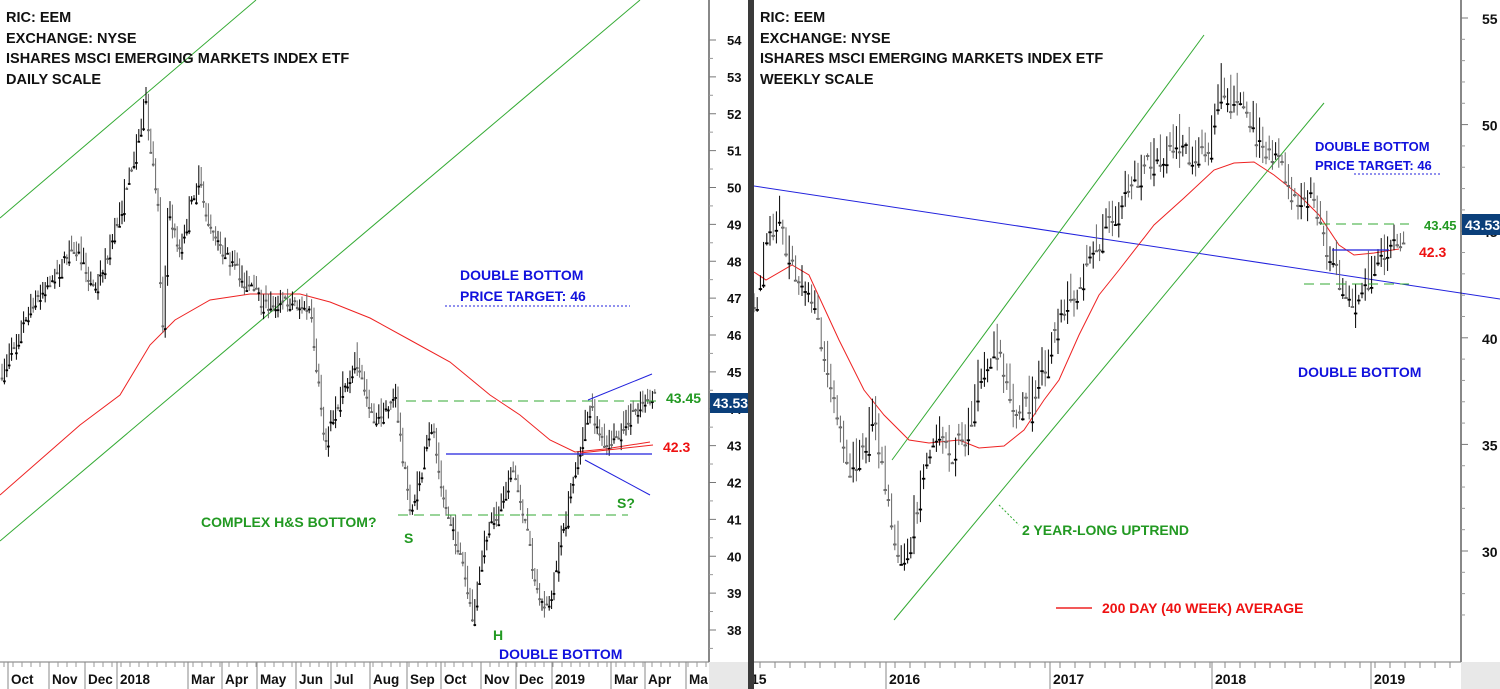 The height and width of the screenshot is (689, 1500). I want to click on svg-text: 200 DAY (40 WEEK) AVERAGE, so click(1203, 608).